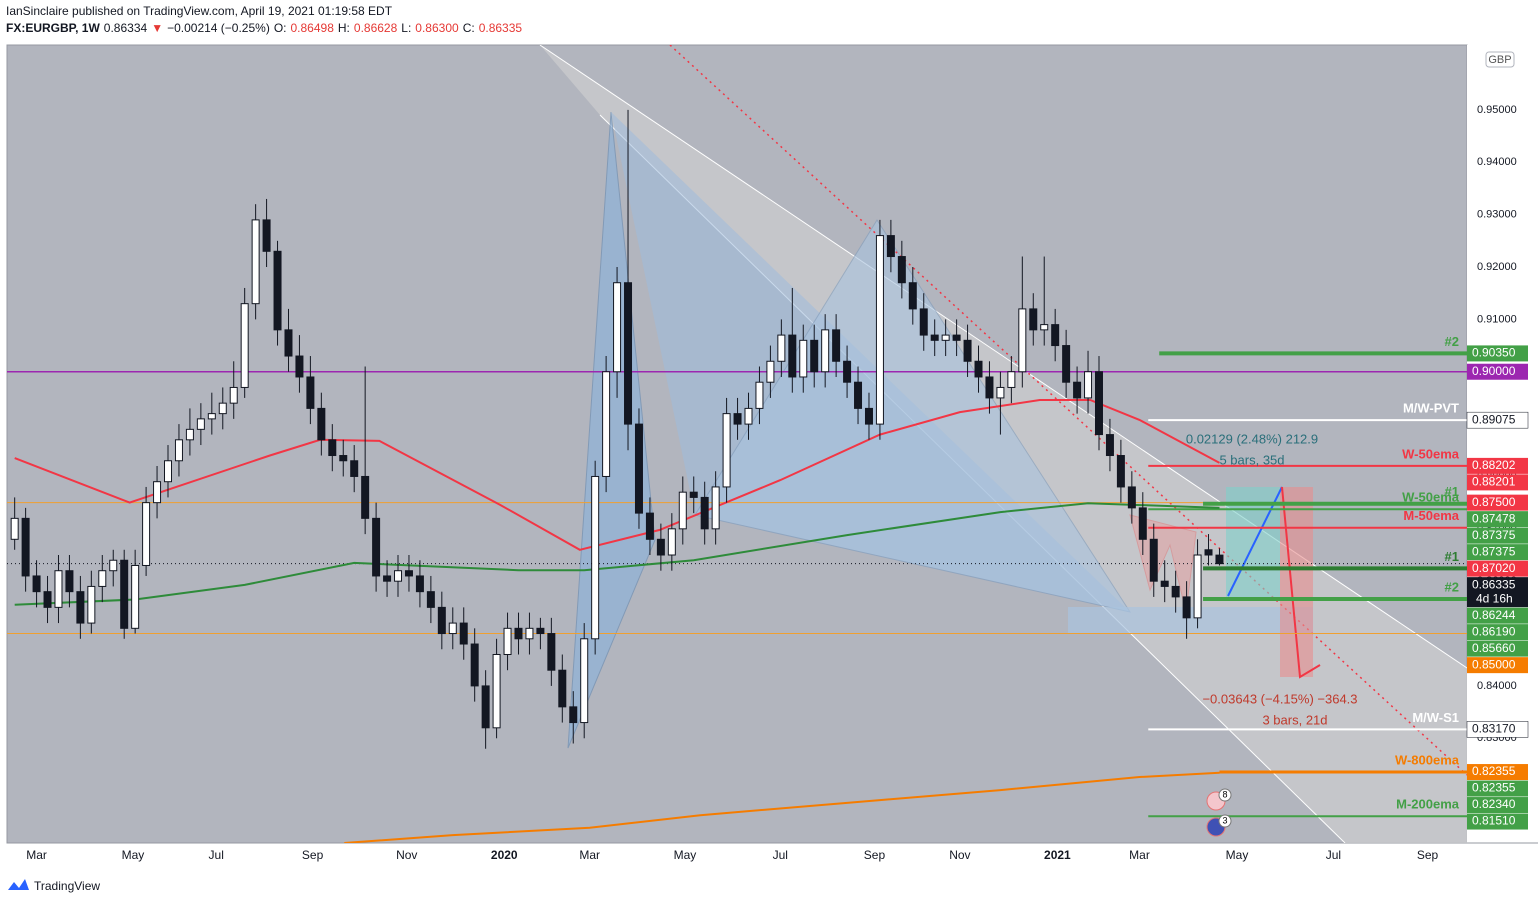 Image resolution: width=1538 pixels, height=906 pixels. Describe the element at coordinates (125, 28) in the screenshot. I see `last-price: 0.86334` at that location.